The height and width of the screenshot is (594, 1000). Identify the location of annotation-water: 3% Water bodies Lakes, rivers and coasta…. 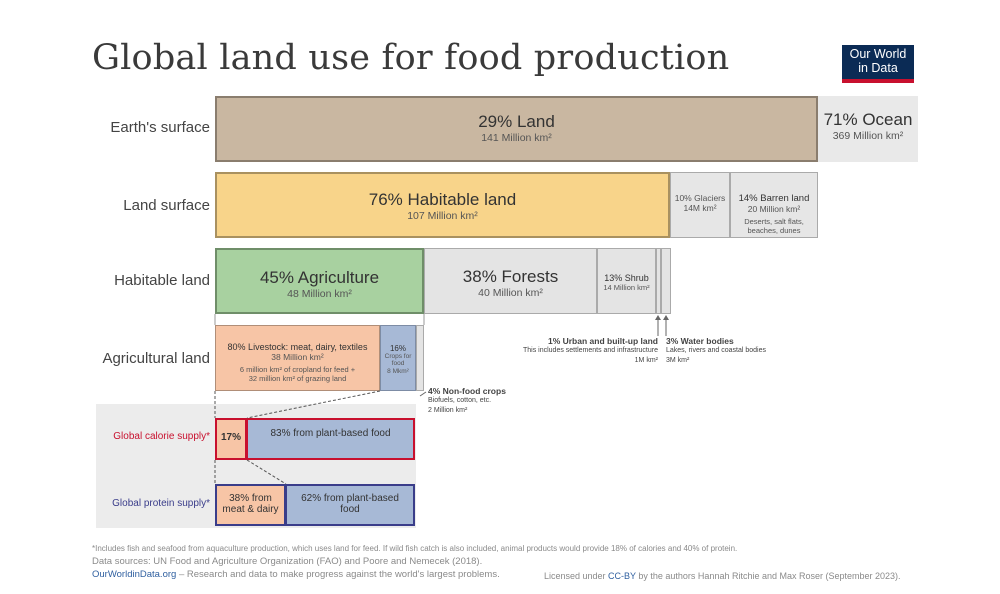
(716, 351).